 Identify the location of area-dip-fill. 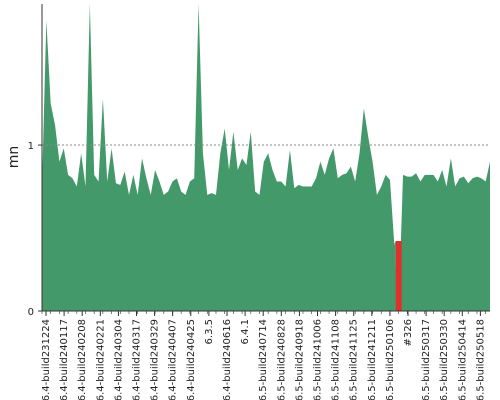
(395, 276).